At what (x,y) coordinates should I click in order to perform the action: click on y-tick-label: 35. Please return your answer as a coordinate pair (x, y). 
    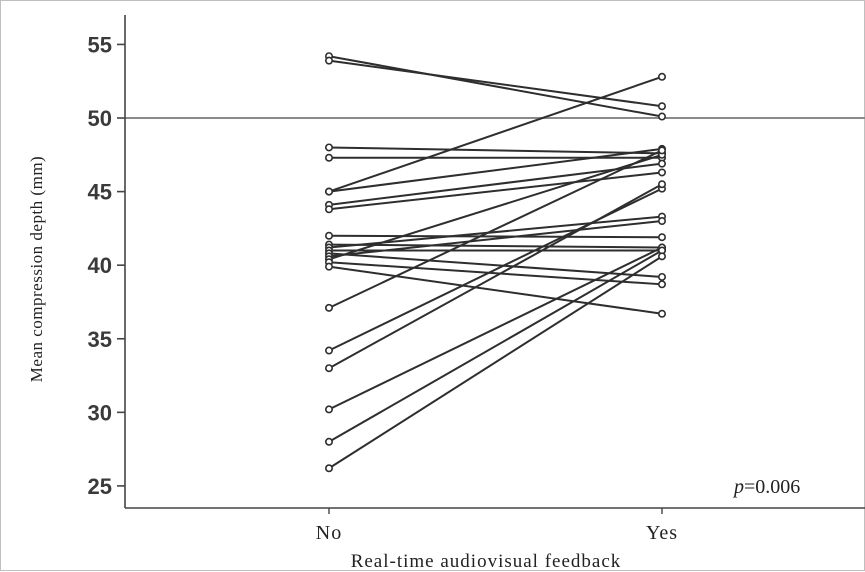
    Looking at the image, I should click on (100, 339).